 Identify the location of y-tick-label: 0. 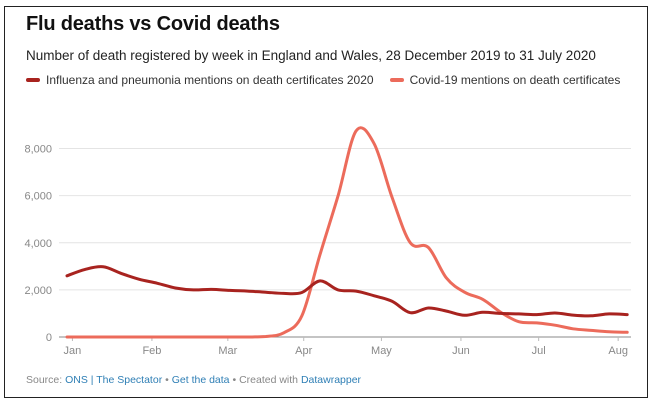
(49, 338).